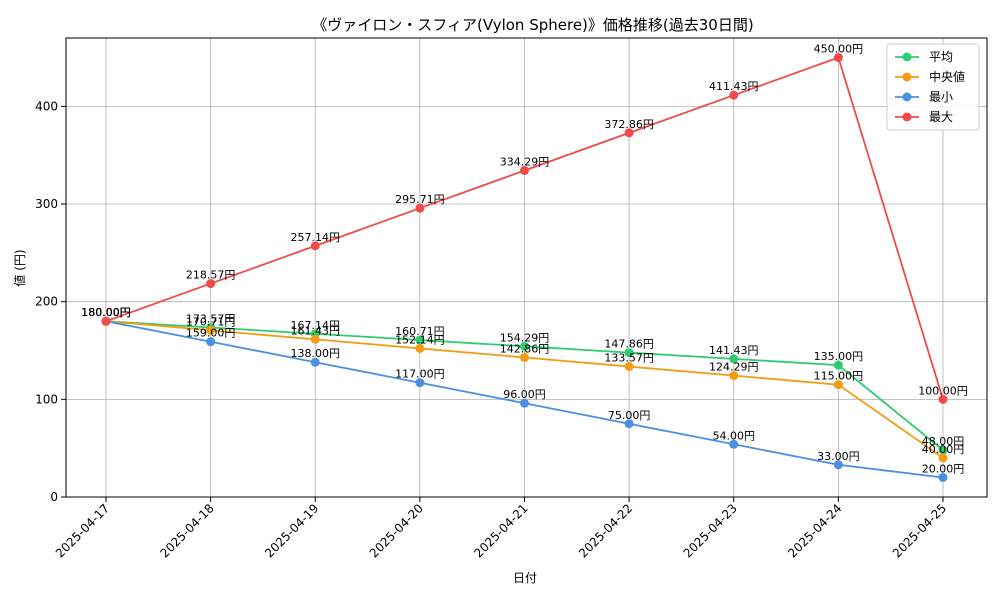 Image resolution: width=1000 pixels, height=600 pixels. Describe the element at coordinates (734, 350) in the screenshot. I see `data-label: 141.43円` at that location.